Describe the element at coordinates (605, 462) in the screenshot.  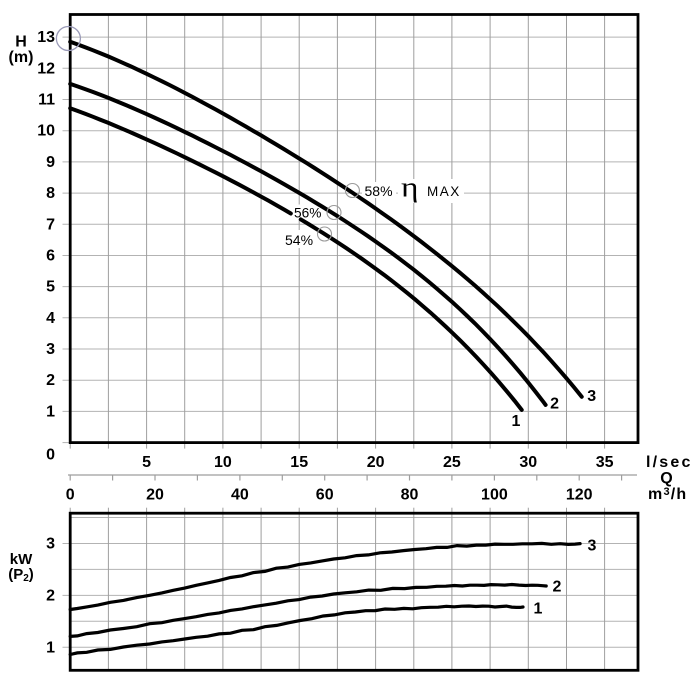
I see `svg-text: 35` at that location.